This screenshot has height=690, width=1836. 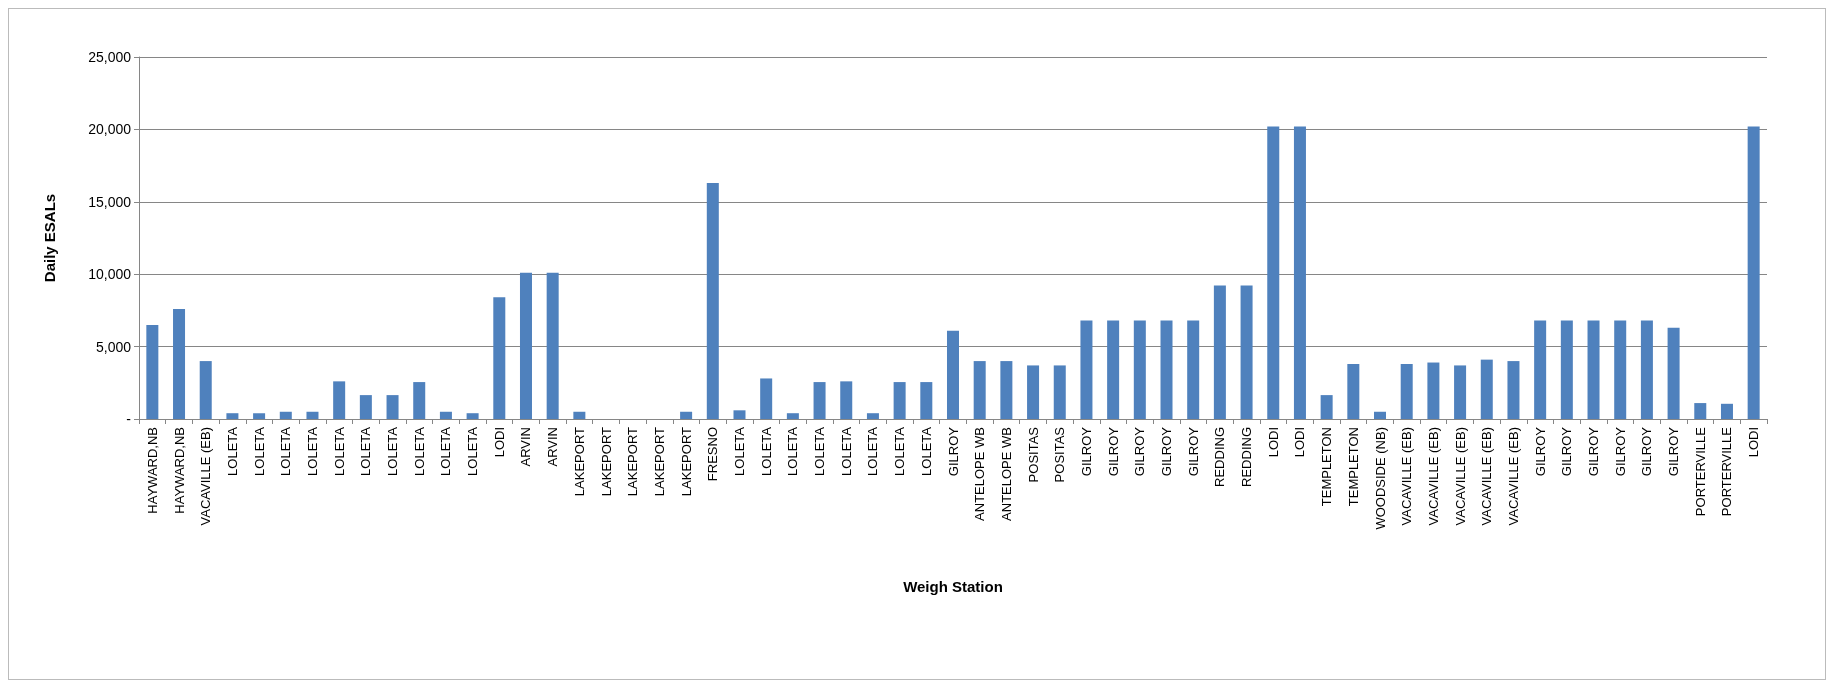 What do you see at coordinates (110, 129) in the screenshot?
I see `y-tick-label: 20,000` at bounding box center [110, 129].